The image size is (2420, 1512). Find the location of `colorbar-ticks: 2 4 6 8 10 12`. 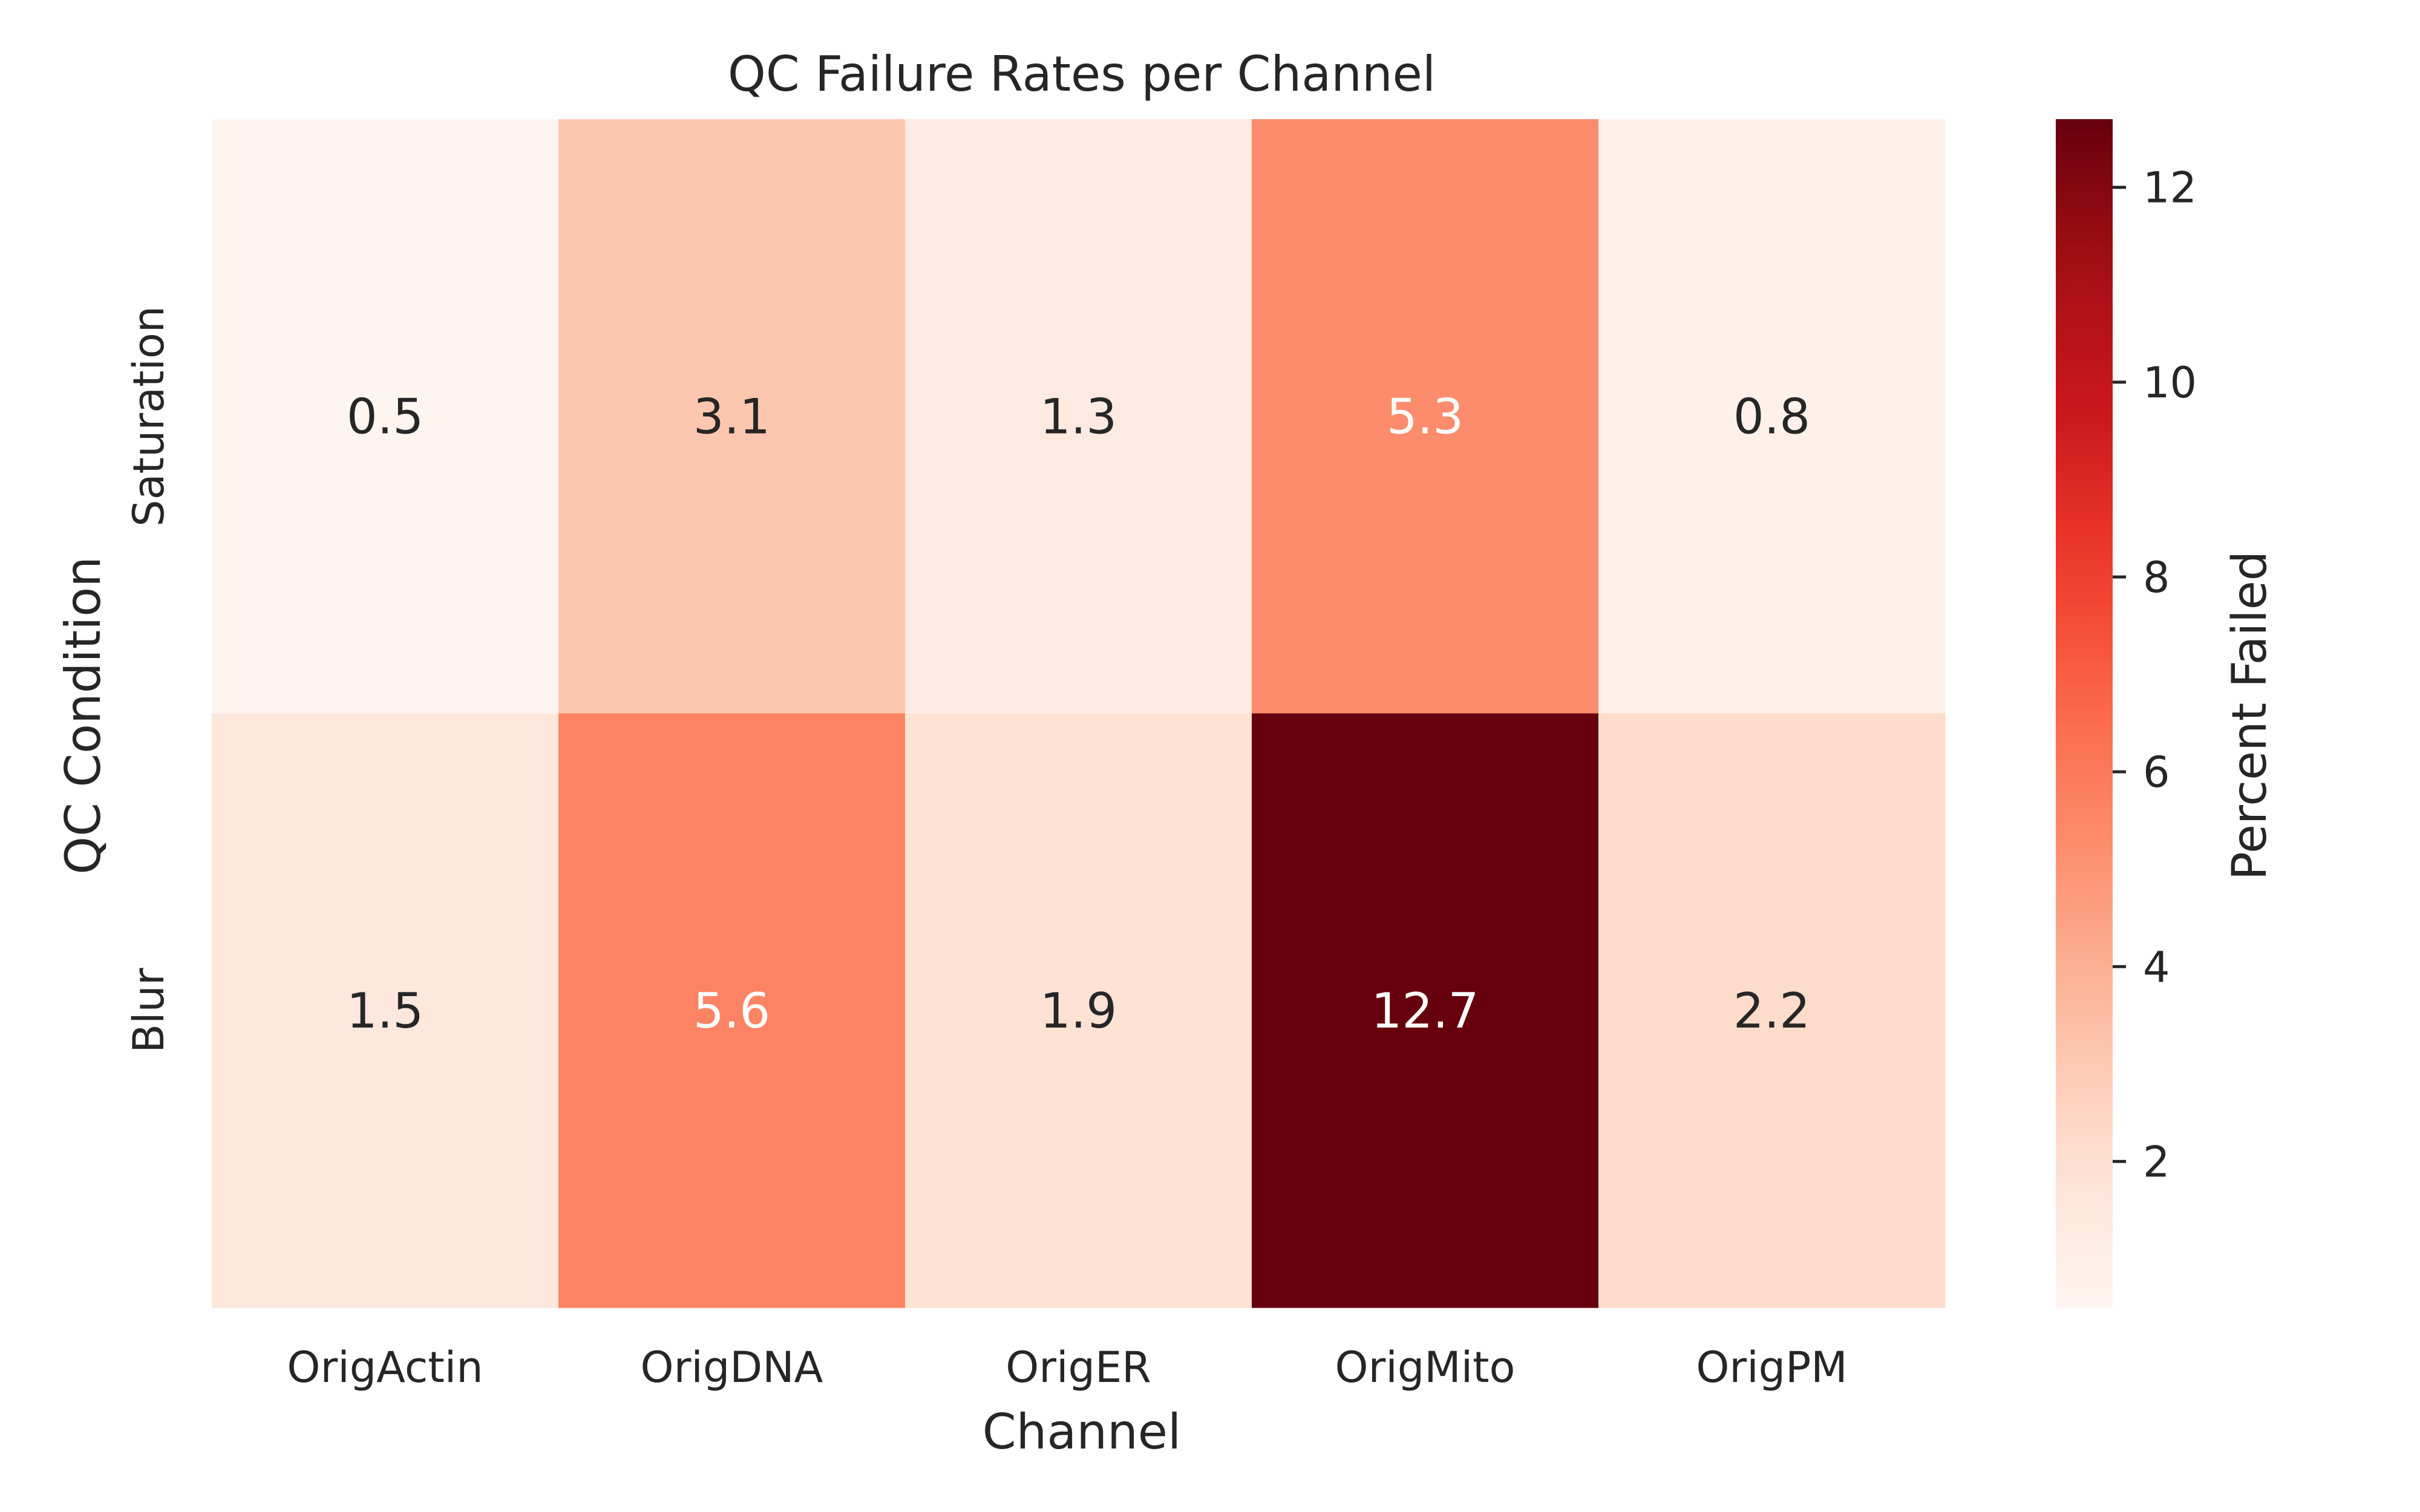

colorbar-ticks: 2 4 6 8 10 12 is located at coordinates (2155, 675).